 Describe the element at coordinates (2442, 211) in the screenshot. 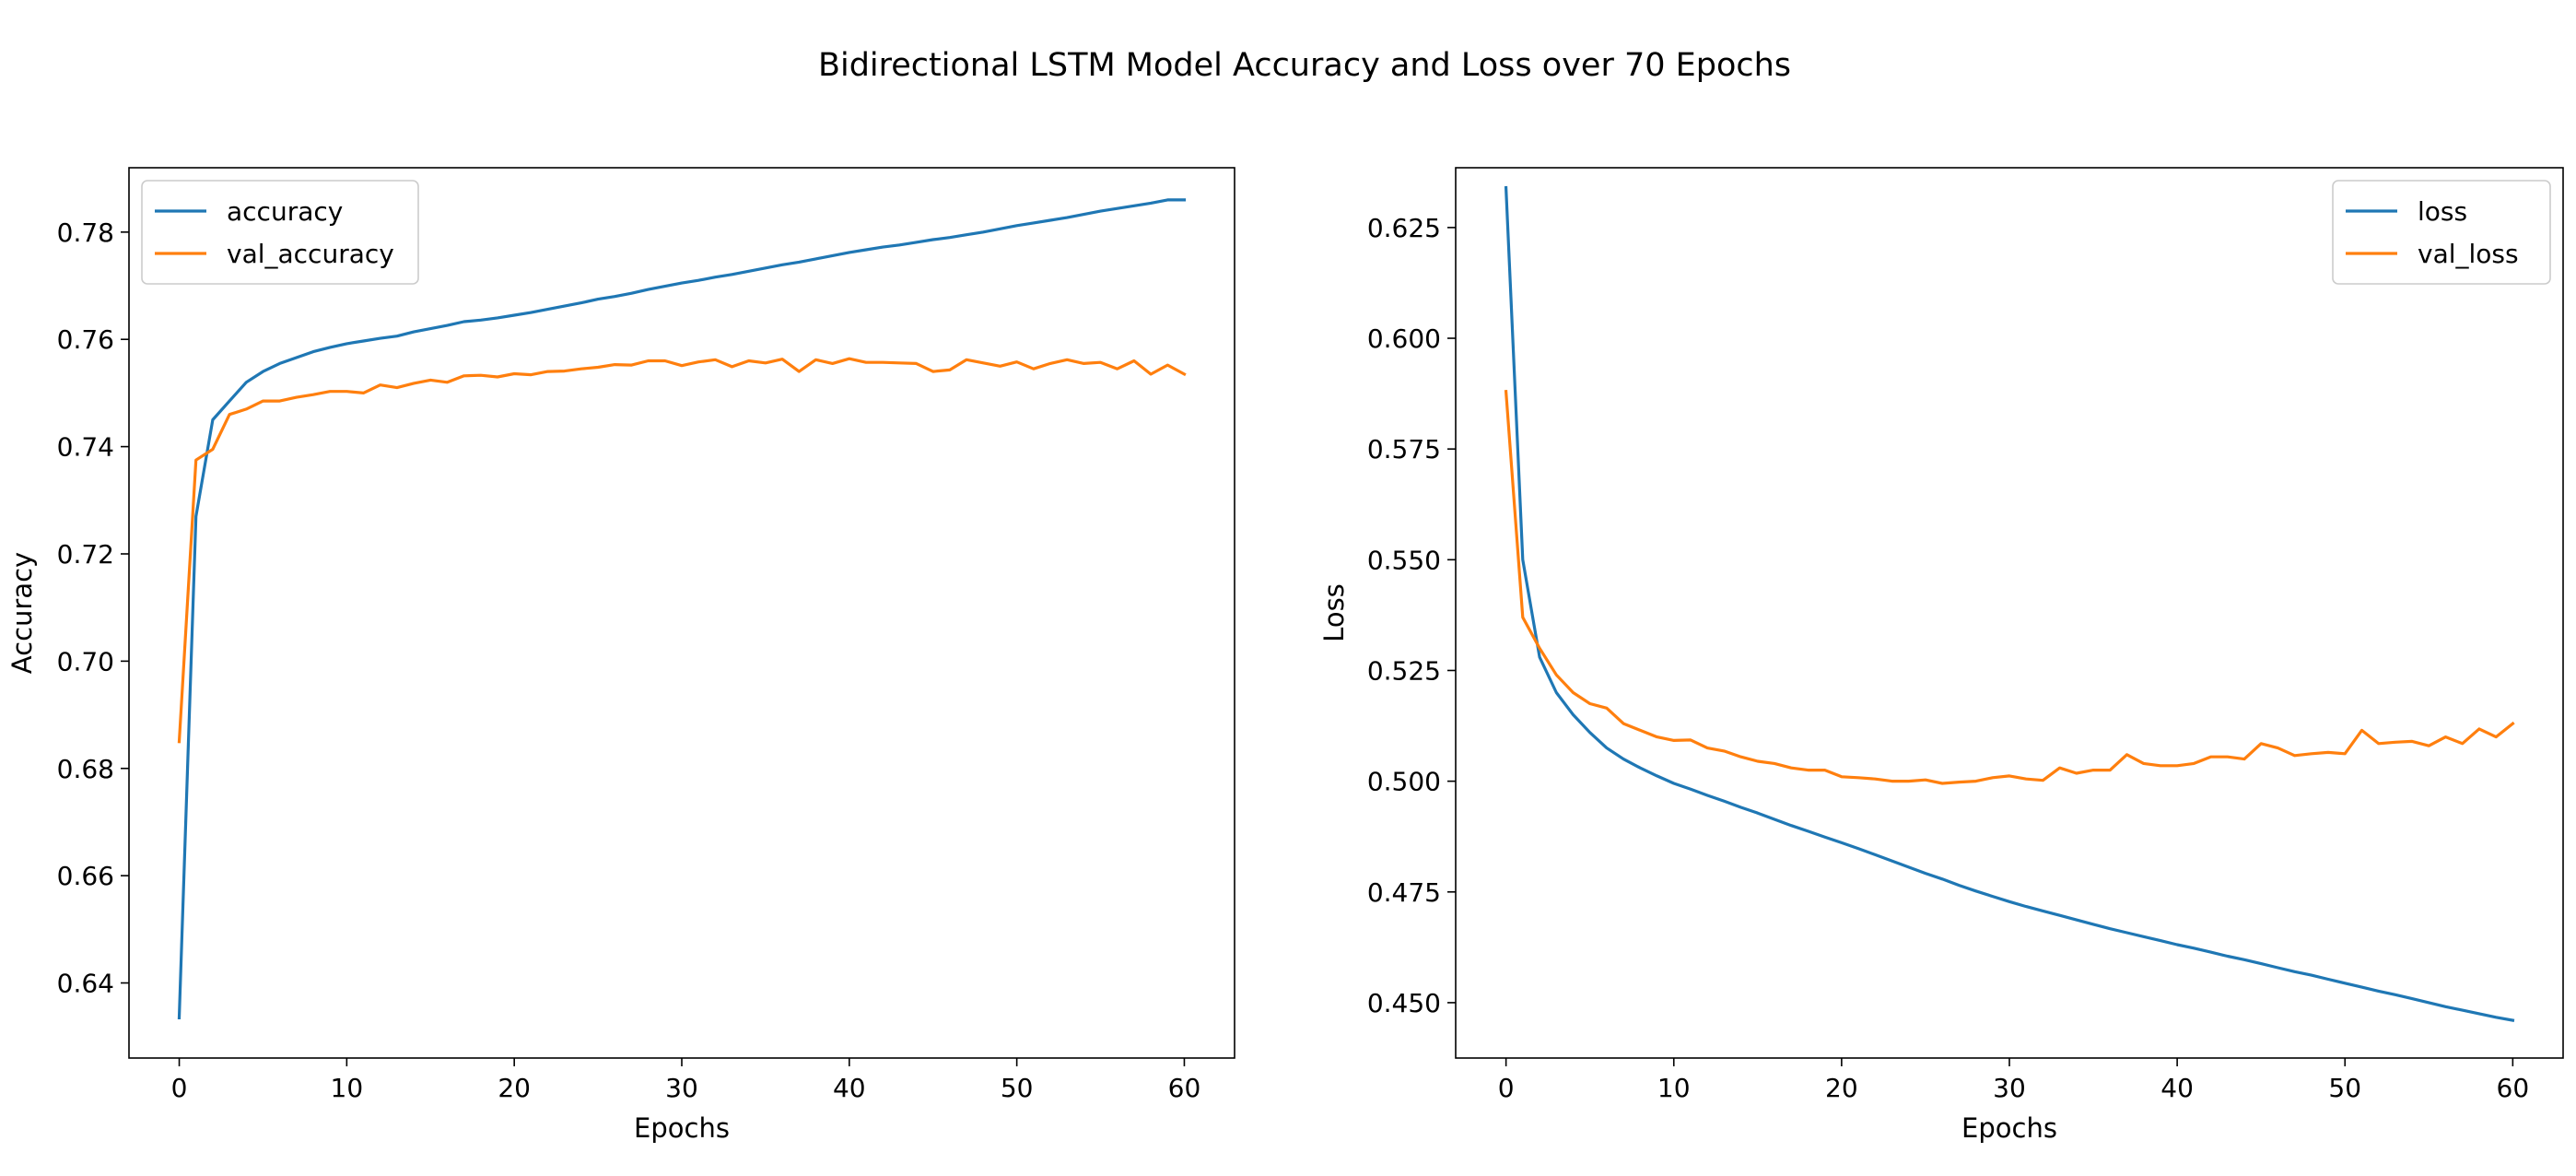

I see `legend-label: loss` at that location.